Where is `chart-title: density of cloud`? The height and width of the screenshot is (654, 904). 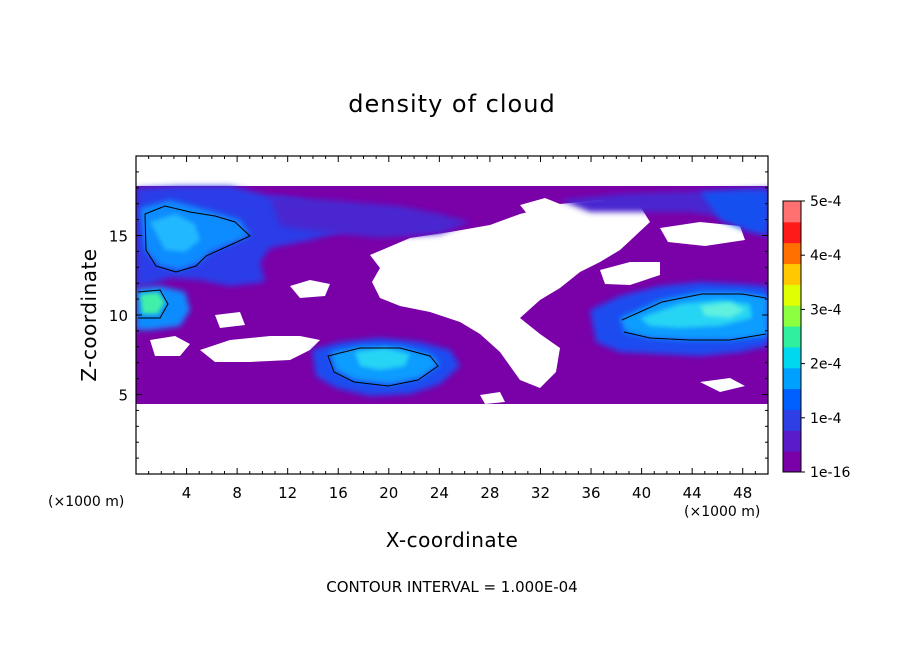 chart-title: density of cloud is located at coordinates (451, 104).